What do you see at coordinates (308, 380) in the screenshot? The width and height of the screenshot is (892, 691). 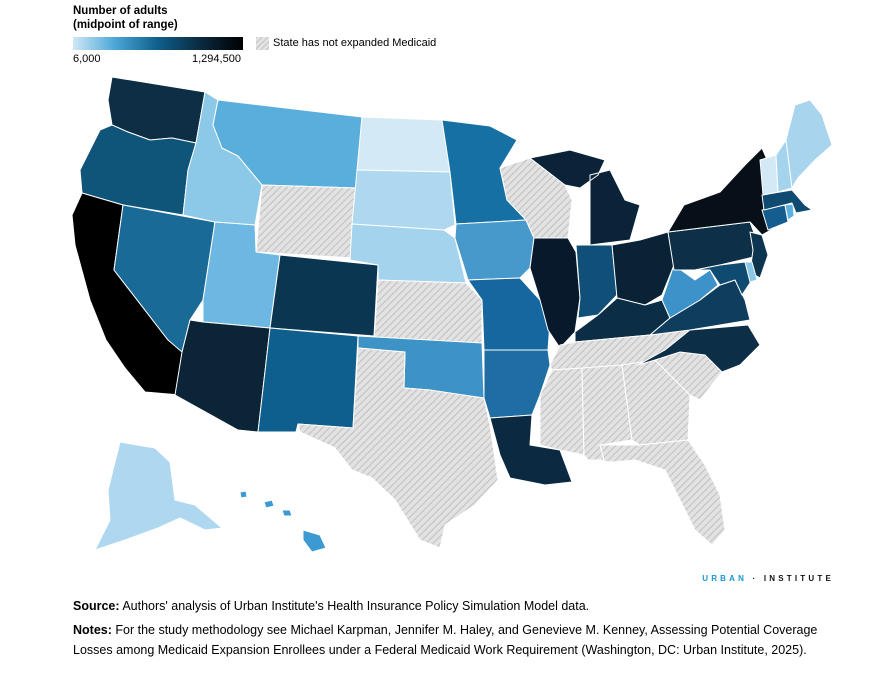 I see `state-NM` at bounding box center [308, 380].